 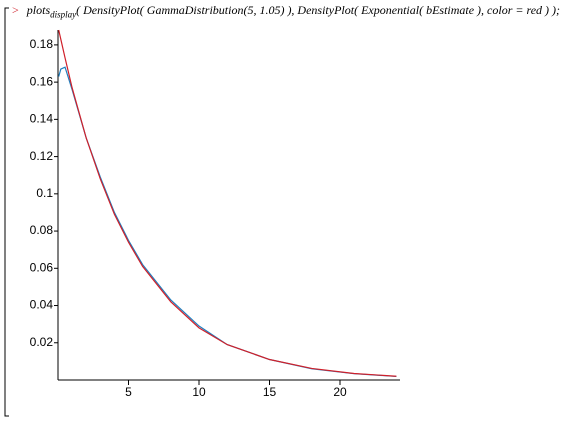 What do you see at coordinates (42, 44) in the screenshot?
I see `y-tick-label: 0.18` at bounding box center [42, 44].